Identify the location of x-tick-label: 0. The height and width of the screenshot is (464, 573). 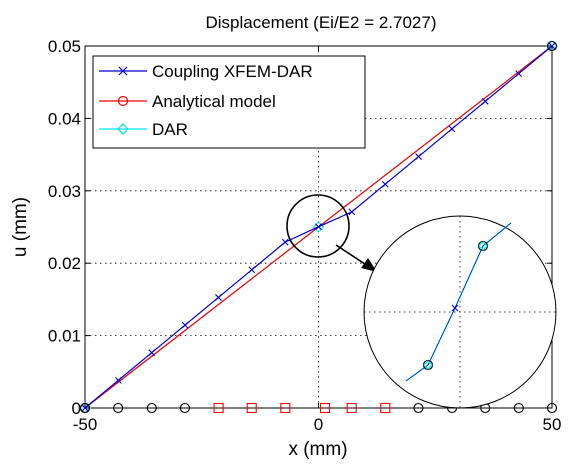
(318, 424).